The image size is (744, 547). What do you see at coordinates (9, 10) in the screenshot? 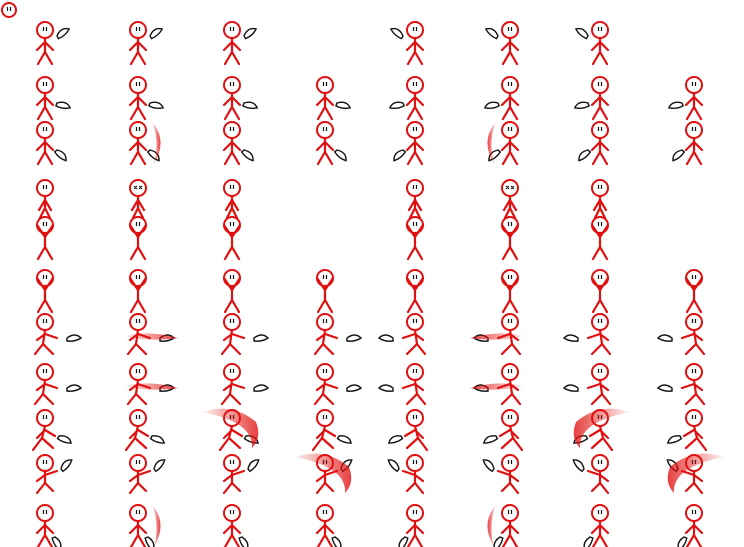
I see `corner-head-icon` at bounding box center [9, 10].